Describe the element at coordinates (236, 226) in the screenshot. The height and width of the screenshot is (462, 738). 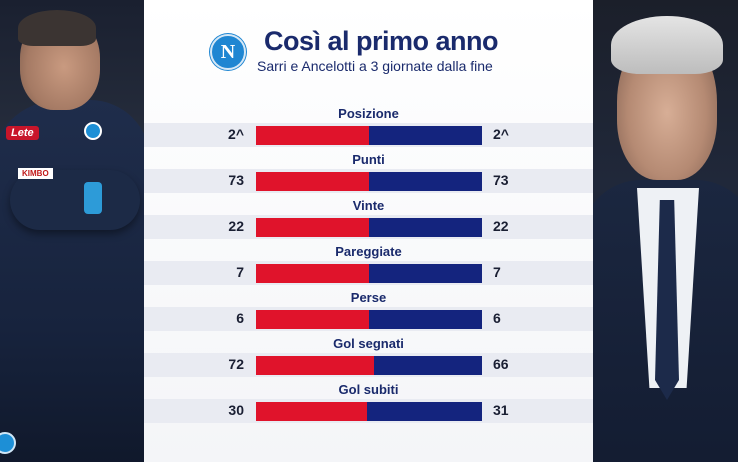
I see `sarri-value: 22` at that location.